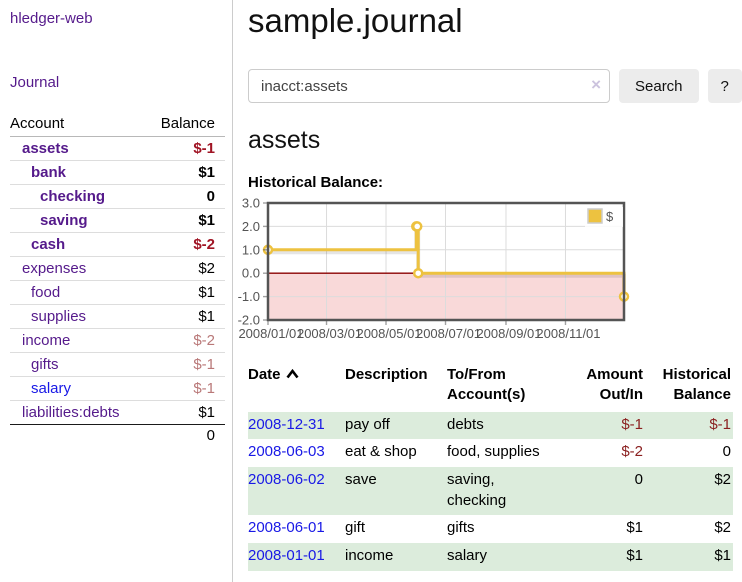 This screenshot has height=582, width=742. What do you see at coordinates (185, 196) in the screenshot?
I see `account-balance: 0` at bounding box center [185, 196].